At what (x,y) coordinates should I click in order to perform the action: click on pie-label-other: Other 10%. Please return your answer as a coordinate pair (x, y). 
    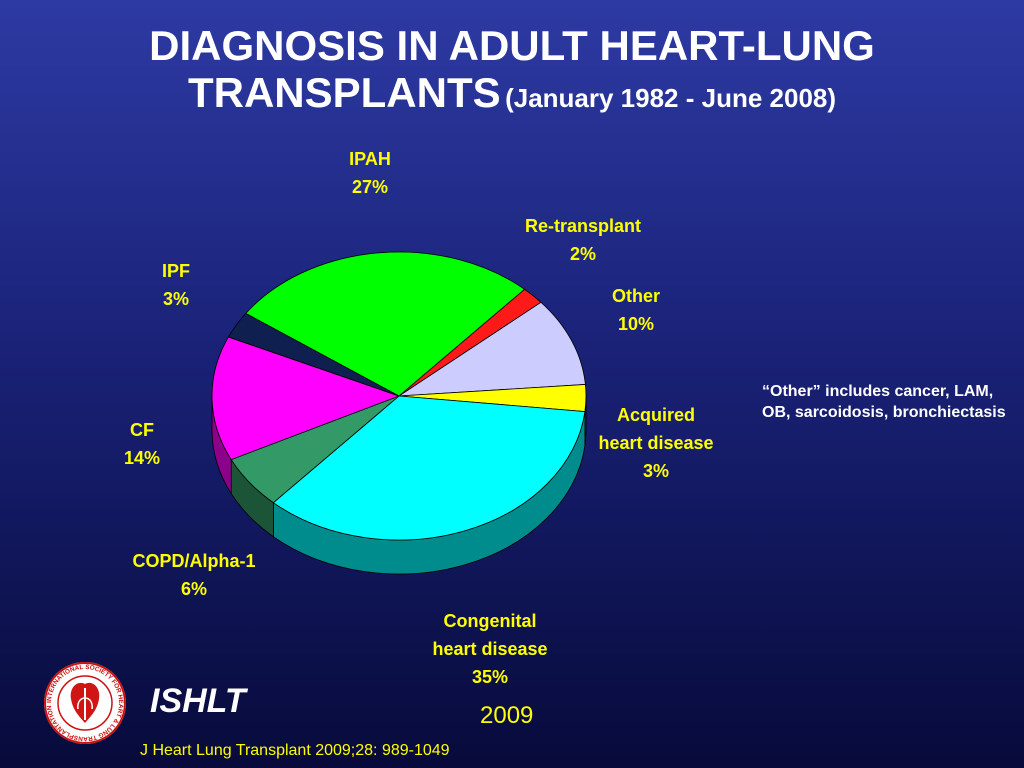
    Looking at the image, I should click on (636, 310).